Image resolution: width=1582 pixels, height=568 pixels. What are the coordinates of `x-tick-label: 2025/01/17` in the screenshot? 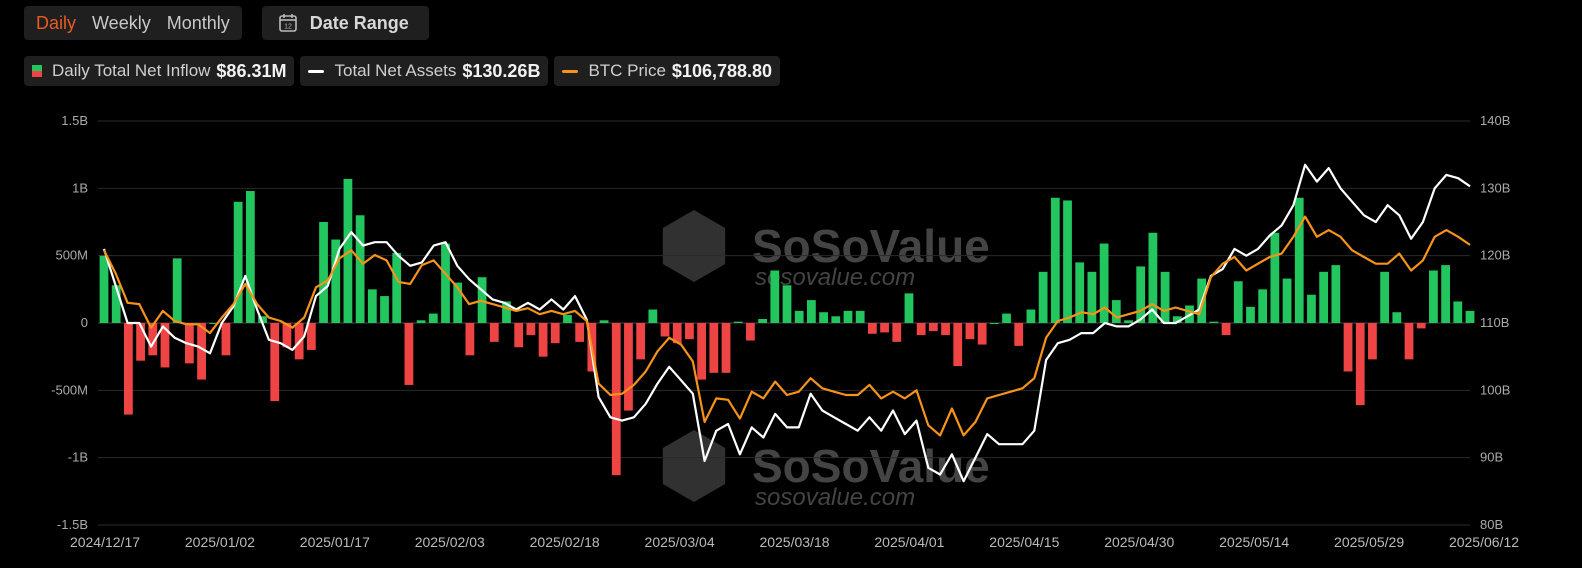 It's located at (335, 542).